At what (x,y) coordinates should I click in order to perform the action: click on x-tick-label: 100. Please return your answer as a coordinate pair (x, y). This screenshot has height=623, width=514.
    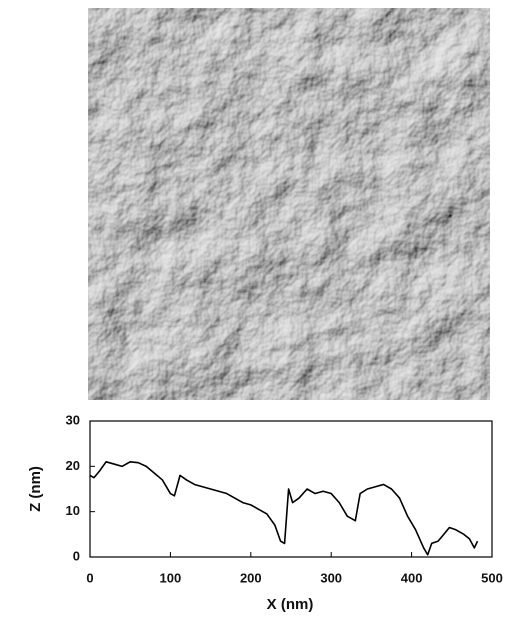
    Looking at the image, I should click on (171, 577).